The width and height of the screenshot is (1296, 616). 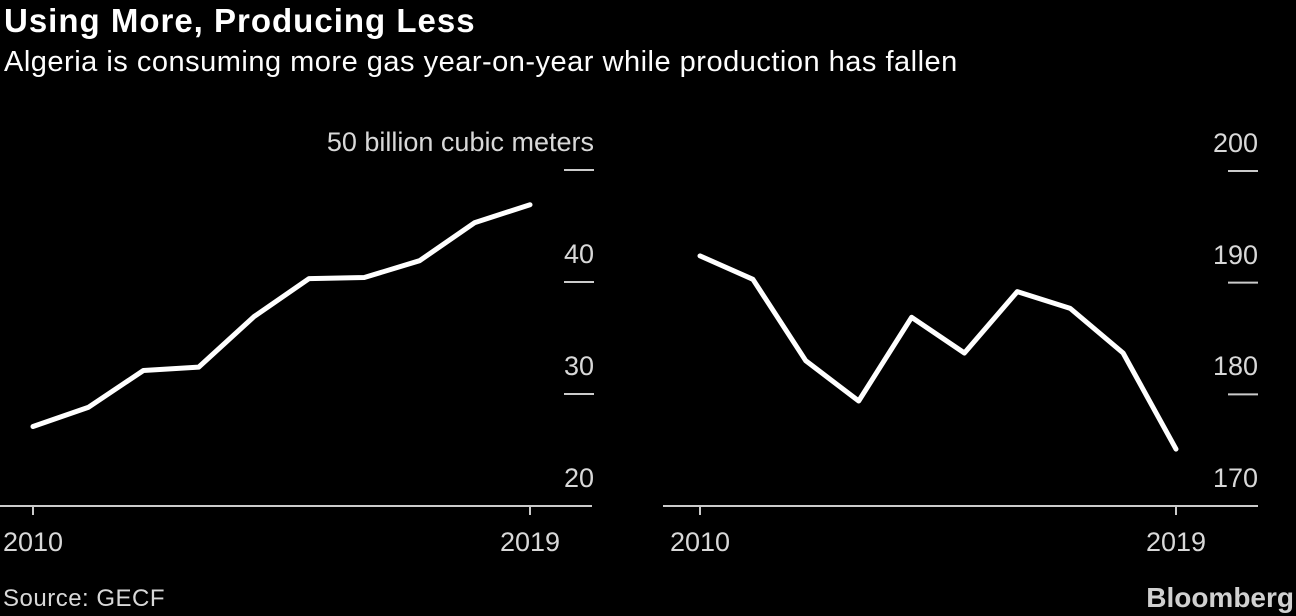 I want to click on gas-production-line, so click(x=938, y=352).